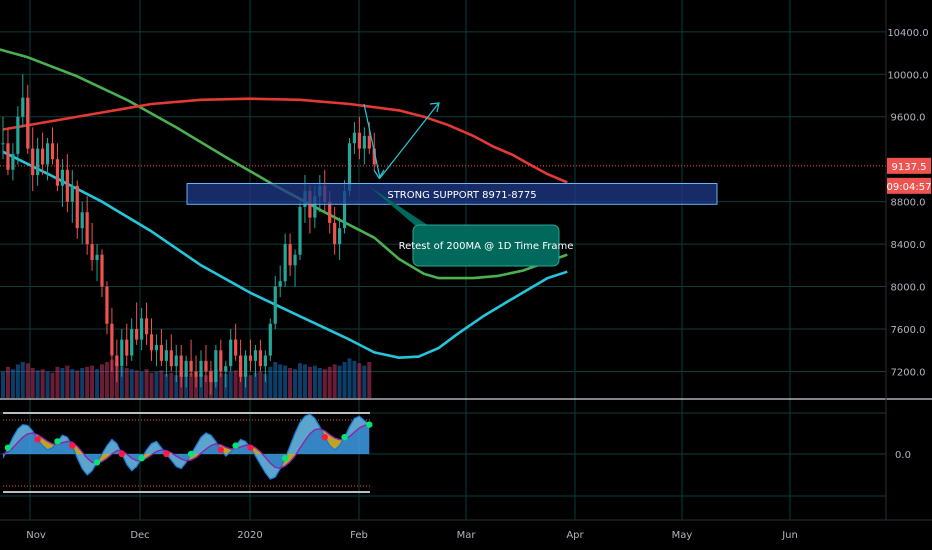 The height and width of the screenshot is (550, 932). I want to click on price-tick-label: 10000.0, so click(907, 75).